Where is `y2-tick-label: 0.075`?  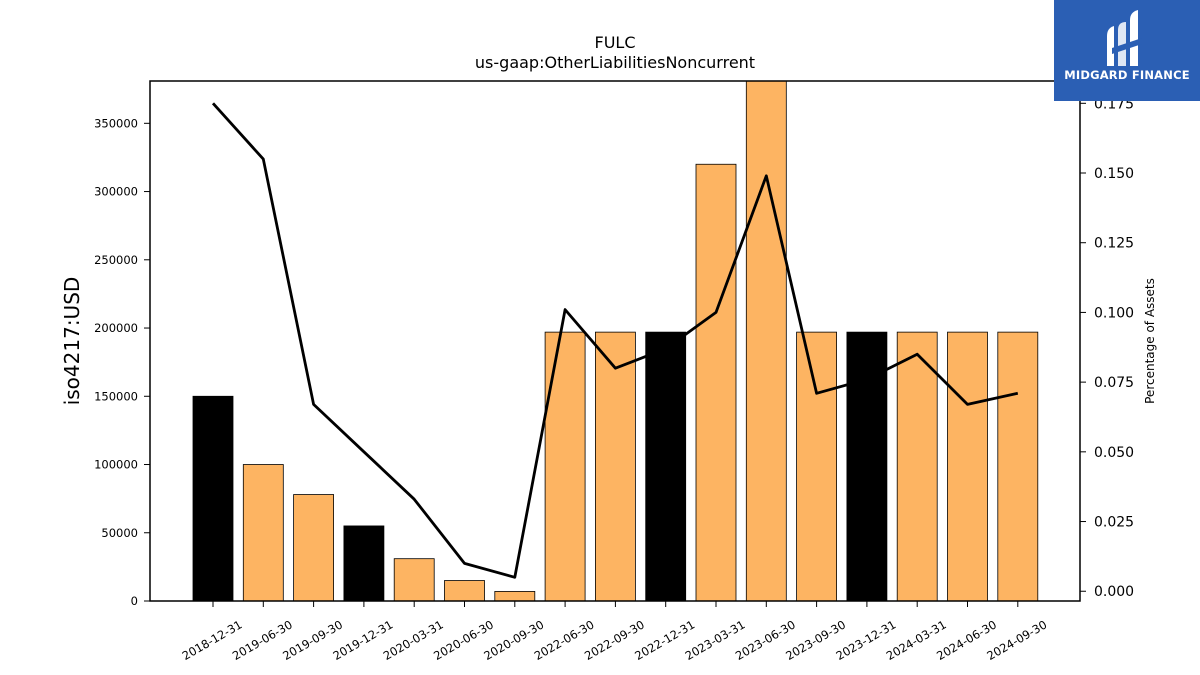
y2-tick-label: 0.075 is located at coordinates (1114, 383).